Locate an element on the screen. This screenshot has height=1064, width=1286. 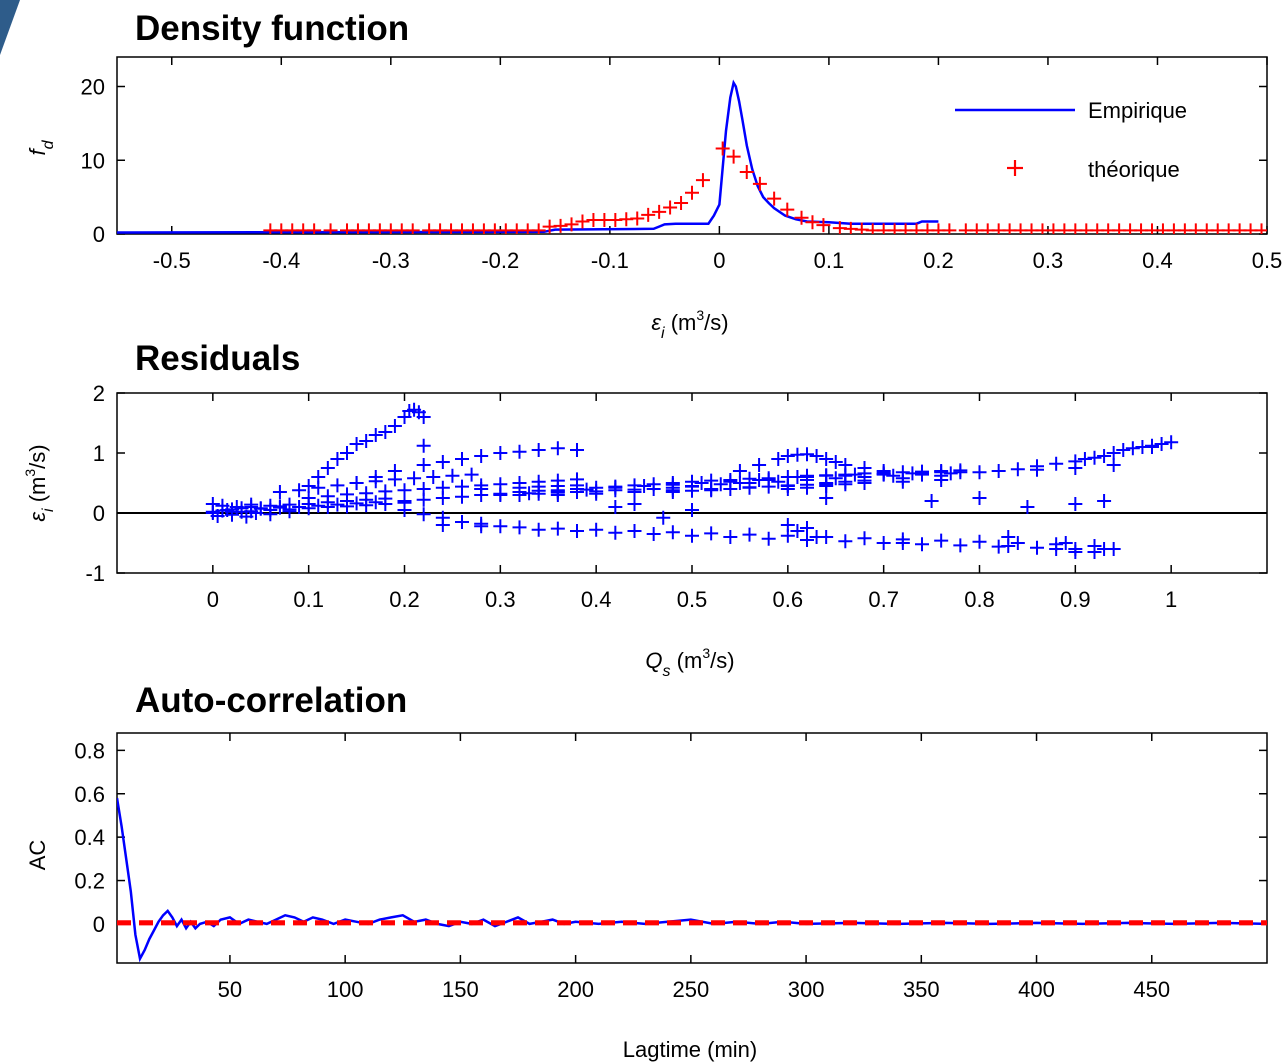
density-ytick-label: 10 is located at coordinates (93, 160).